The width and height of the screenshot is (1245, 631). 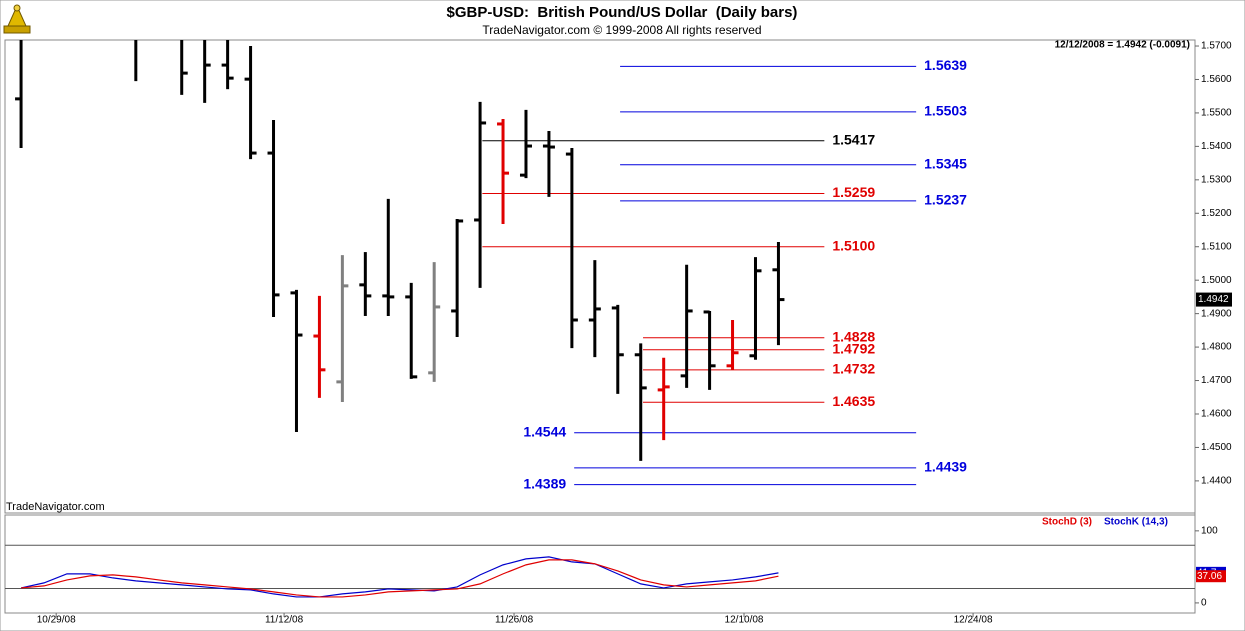 I want to click on legend-entry: StochD (3), so click(x=1067, y=522).